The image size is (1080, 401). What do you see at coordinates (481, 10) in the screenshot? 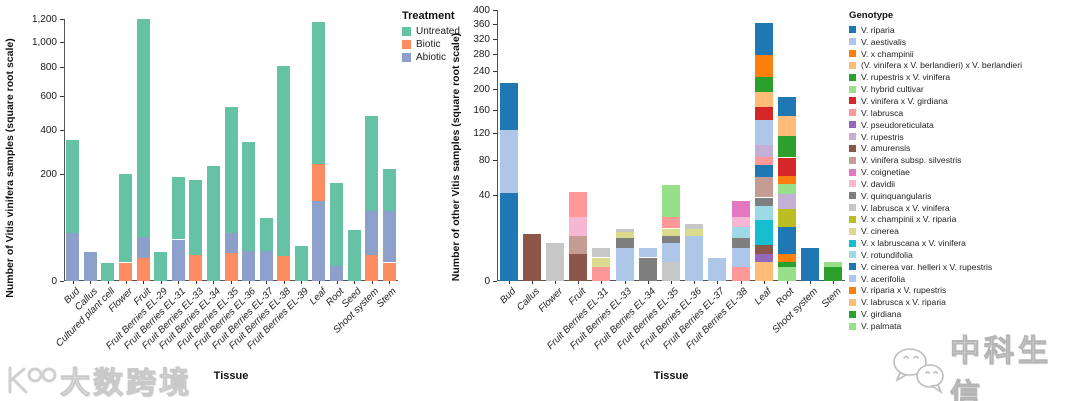
I see `y-tick-label: 400` at bounding box center [481, 10].